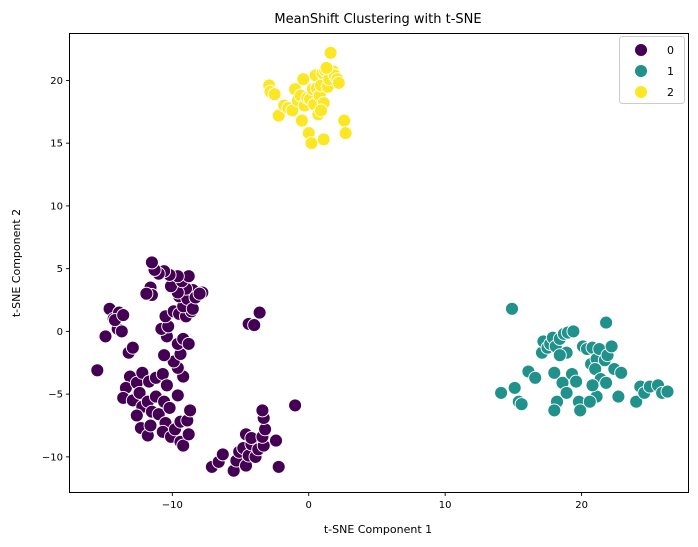 The image size is (698, 547). Describe the element at coordinates (670, 50) in the screenshot. I see `legend-label-0: 0` at that location.